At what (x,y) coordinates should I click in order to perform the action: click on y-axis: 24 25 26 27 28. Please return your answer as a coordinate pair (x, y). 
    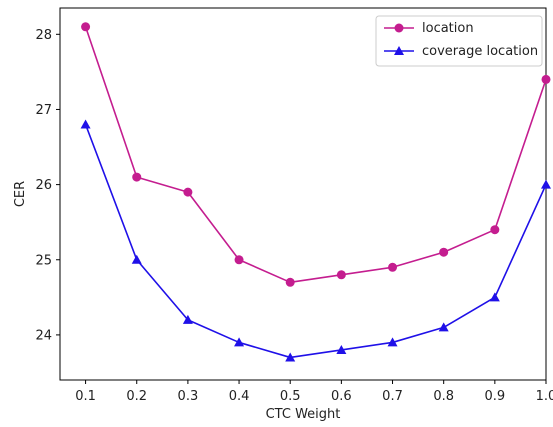
    Looking at the image, I should click on (47, 185).